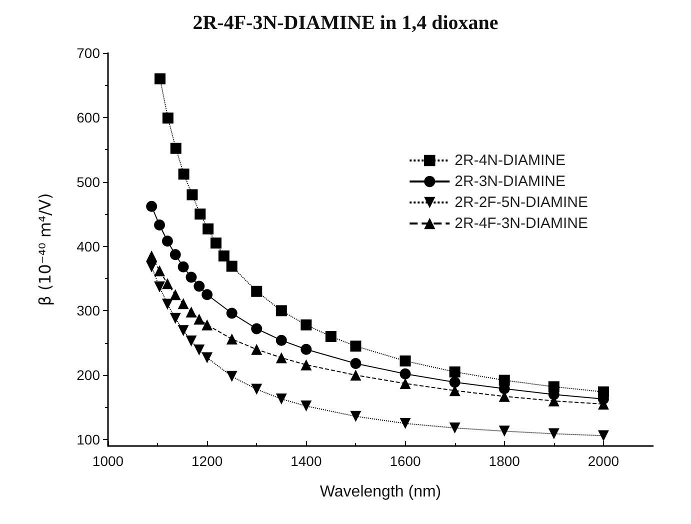  Describe the element at coordinates (45, 249) in the screenshot. I see `y-axis-title: β (10⁻⁴⁰ m⁴/V)` at that location.